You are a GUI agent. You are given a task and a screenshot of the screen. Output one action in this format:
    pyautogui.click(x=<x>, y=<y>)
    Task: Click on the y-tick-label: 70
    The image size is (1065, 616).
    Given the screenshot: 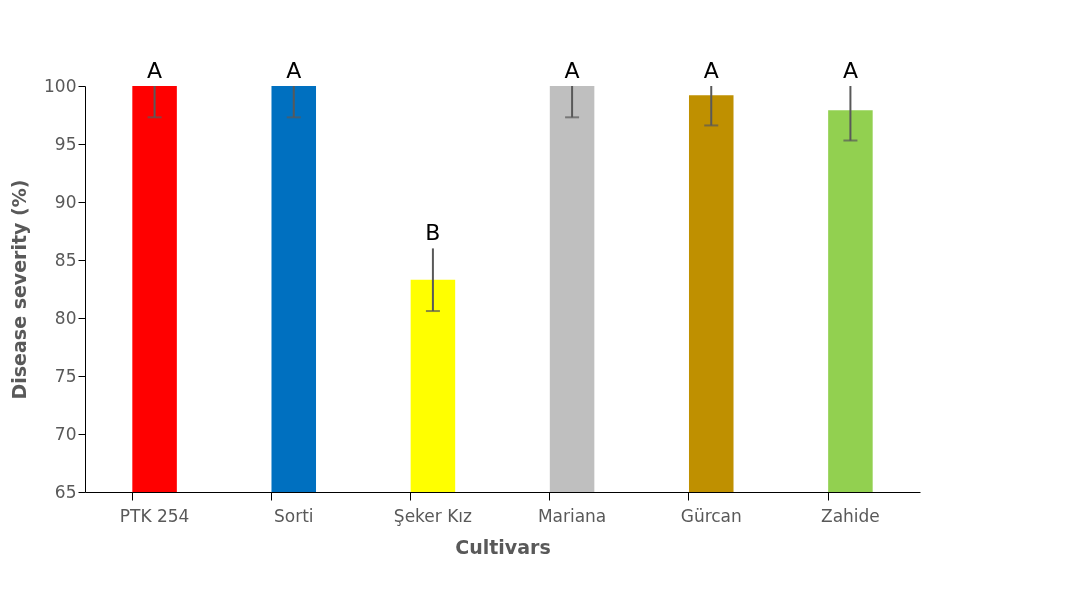 What is the action you would take?
    pyautogui.click(x=65, y=433)
    